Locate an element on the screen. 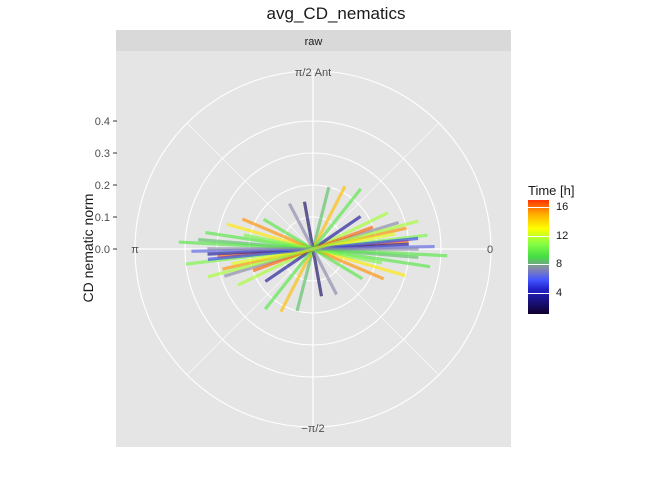  legend-title: Time [h] is located at coordinates (551, 190).